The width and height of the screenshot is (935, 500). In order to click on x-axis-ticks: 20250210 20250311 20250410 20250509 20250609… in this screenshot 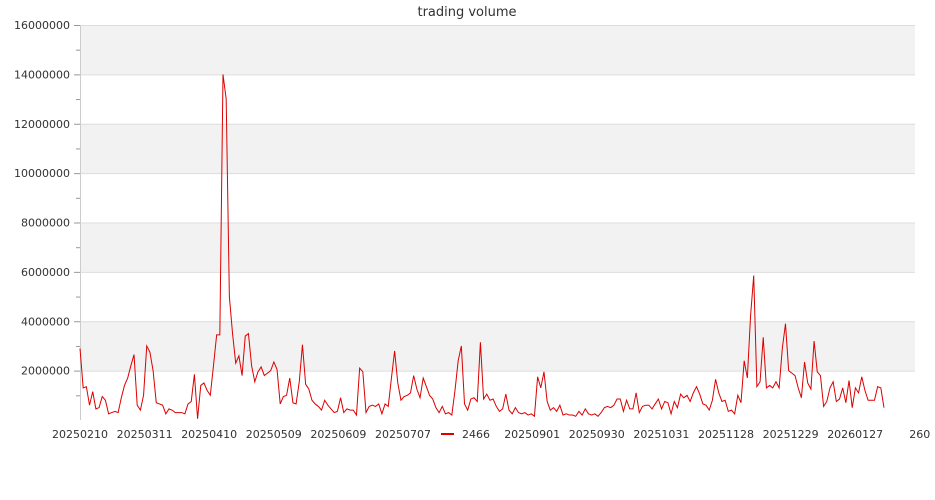, I will do `click(491, 434)`.